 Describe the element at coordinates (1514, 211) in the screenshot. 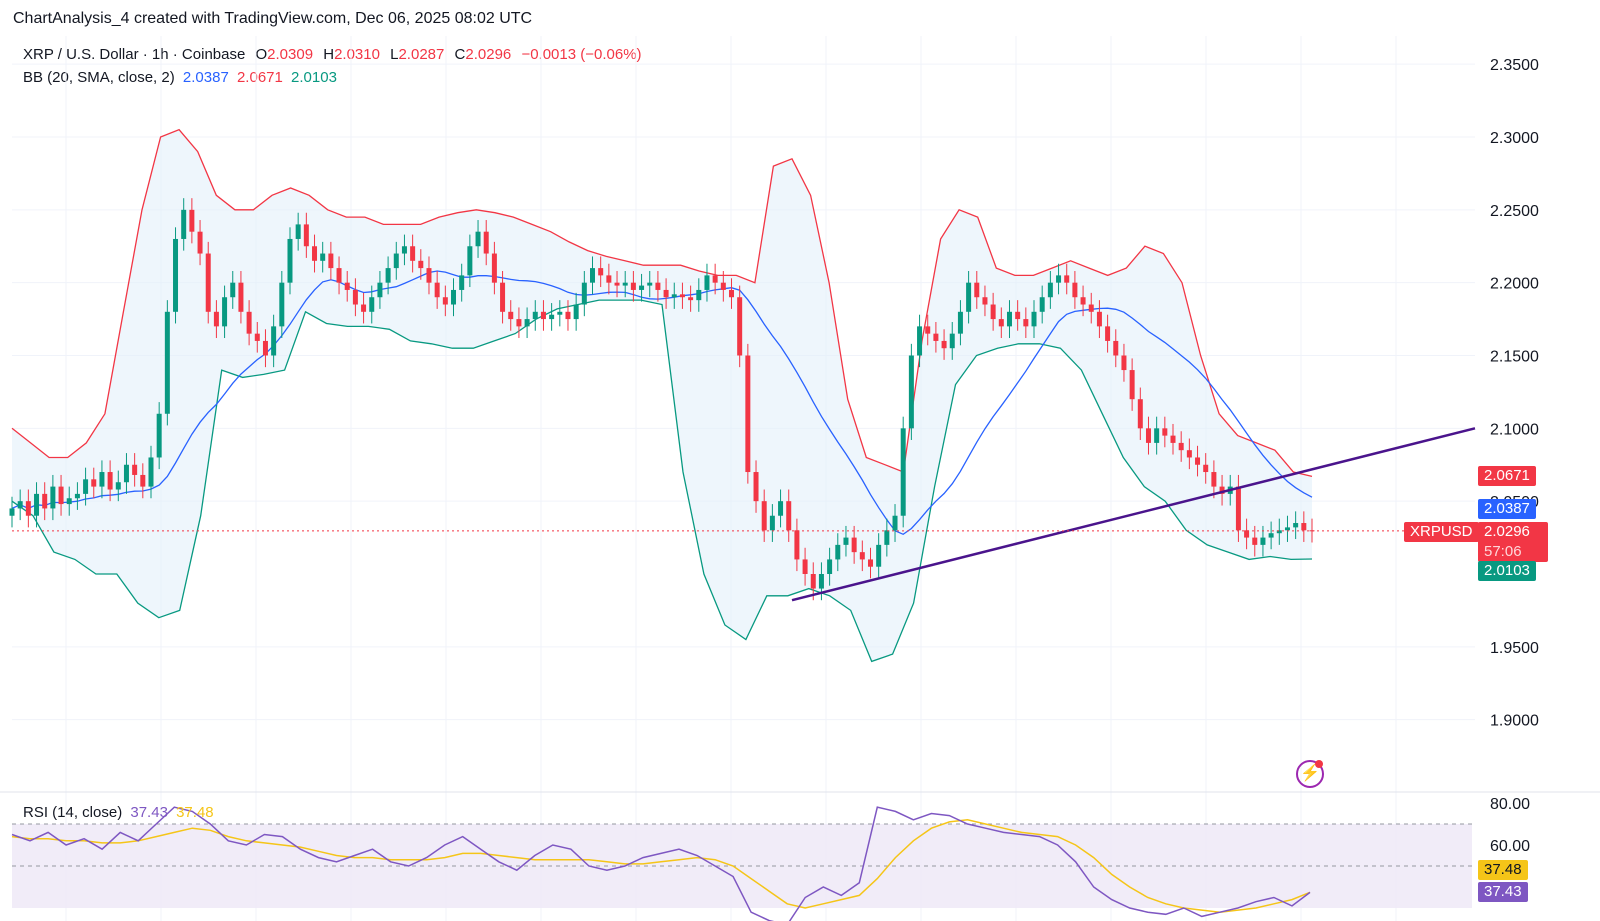

I see `price-tick-label: 2.2500` at that location.